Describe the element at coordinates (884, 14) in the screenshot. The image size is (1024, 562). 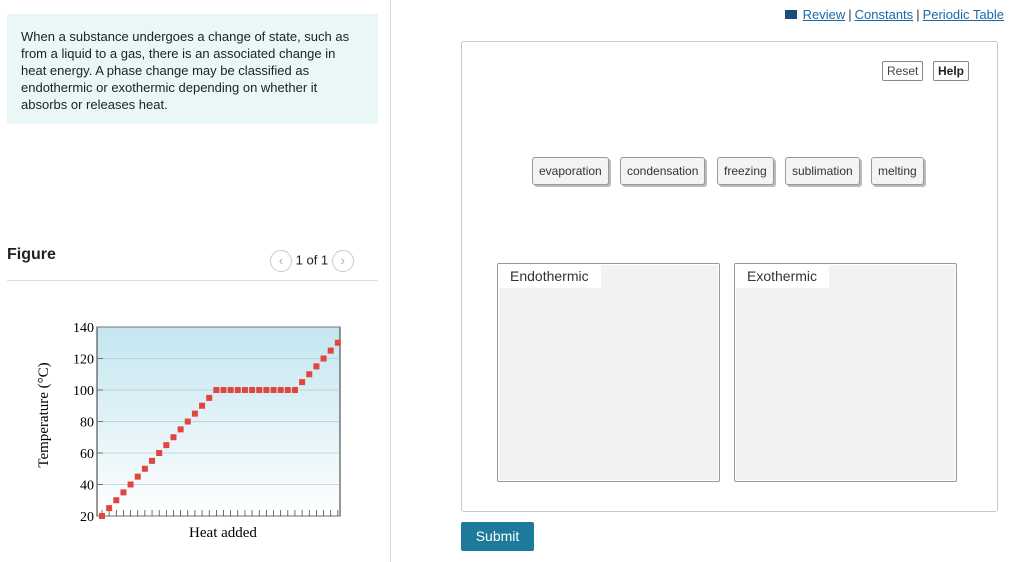
I see `link: Constants` at that location.